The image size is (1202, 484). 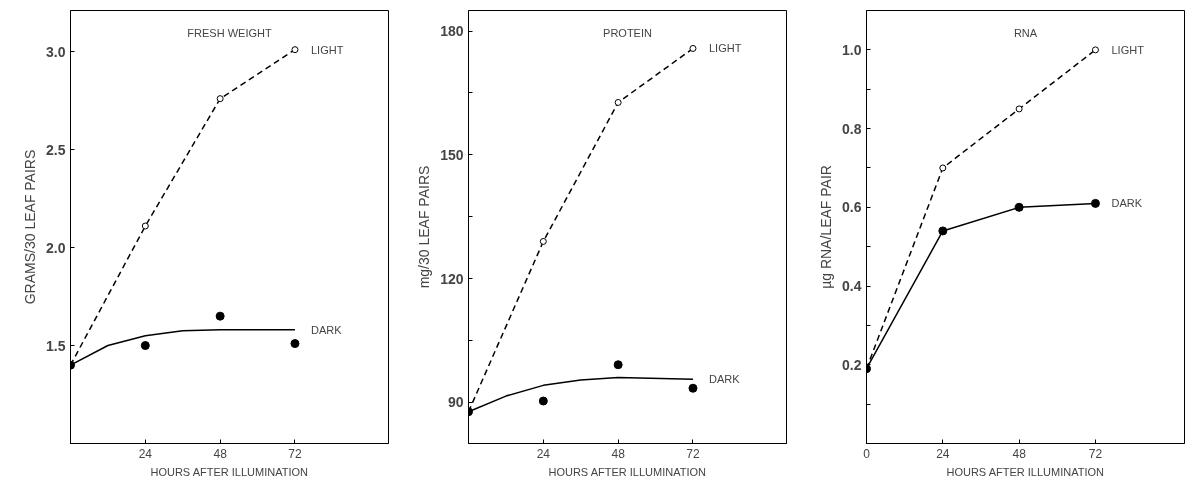 I want to click on y-tick-label: 3.0, so click(x=56, y=51).